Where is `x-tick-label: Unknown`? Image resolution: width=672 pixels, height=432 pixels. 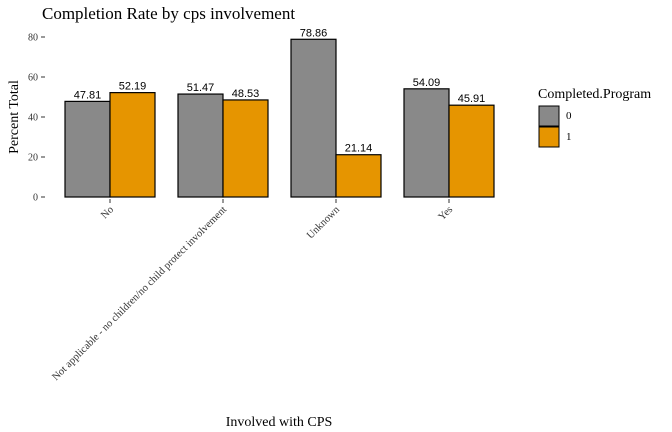 x-tick-label: Unknown is located at coordinates (324, 223).